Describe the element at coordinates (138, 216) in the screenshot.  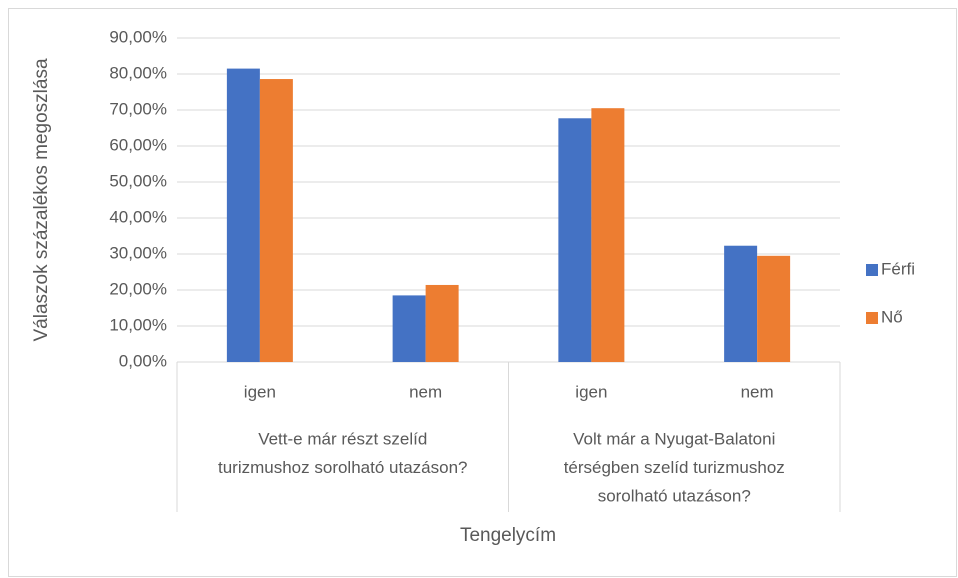
I see `y-tick-label: 40,00%` at that location.